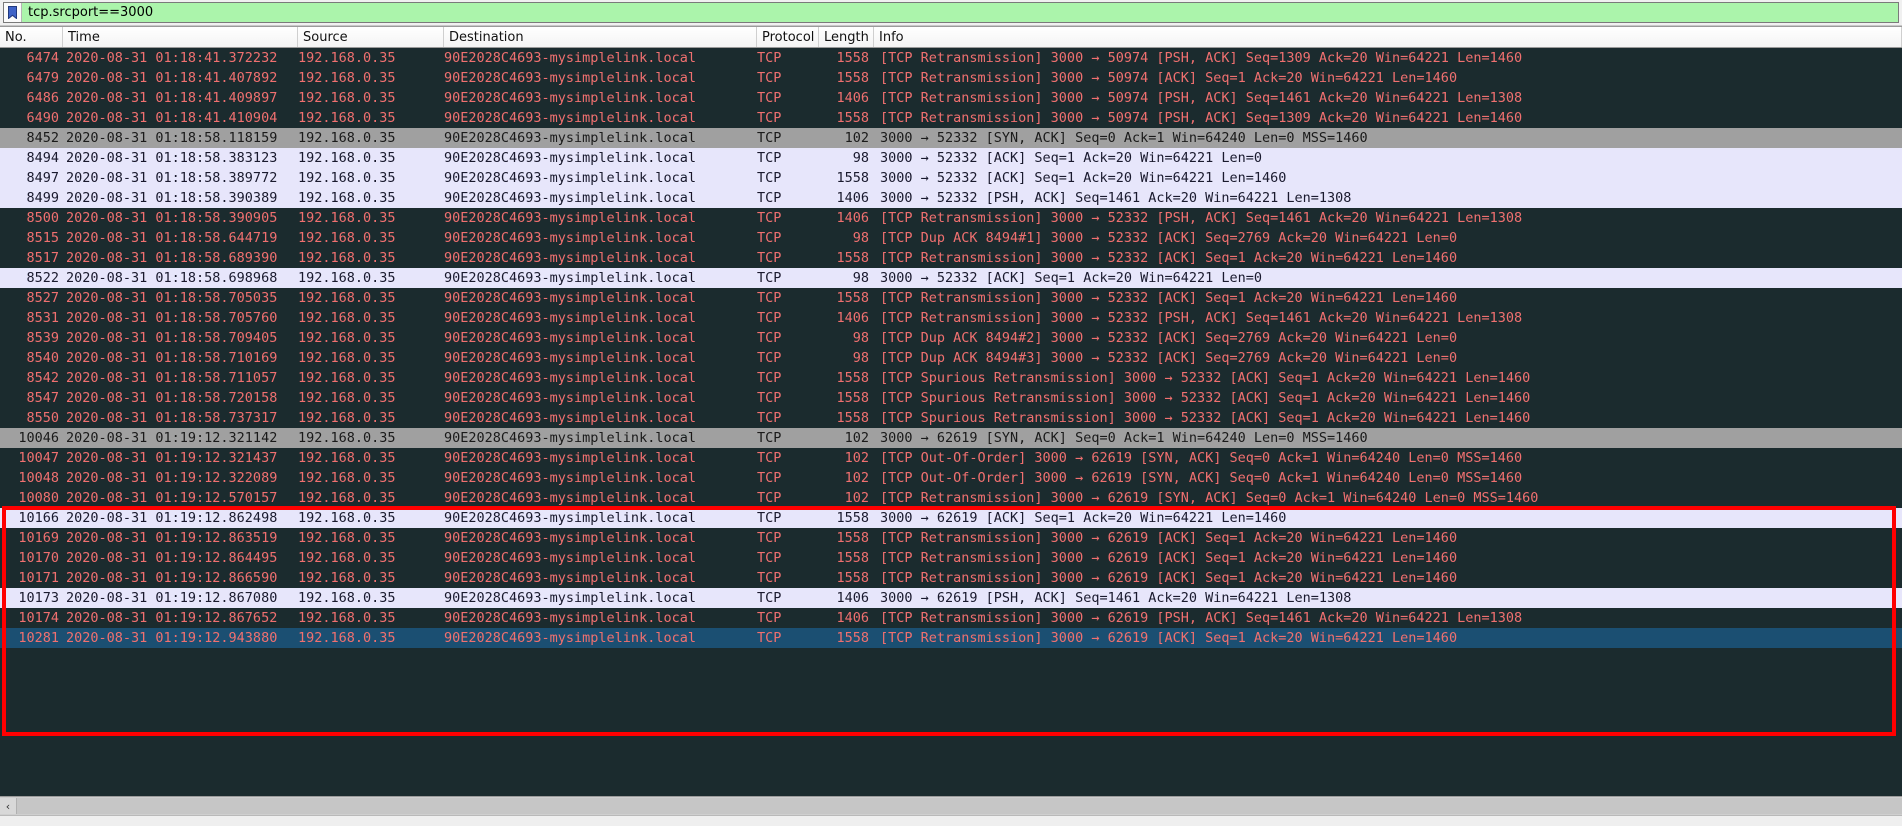 This screenshot has width=1902, height=826. I want to click on packet-cell-no: 10173, so click(38, 598).